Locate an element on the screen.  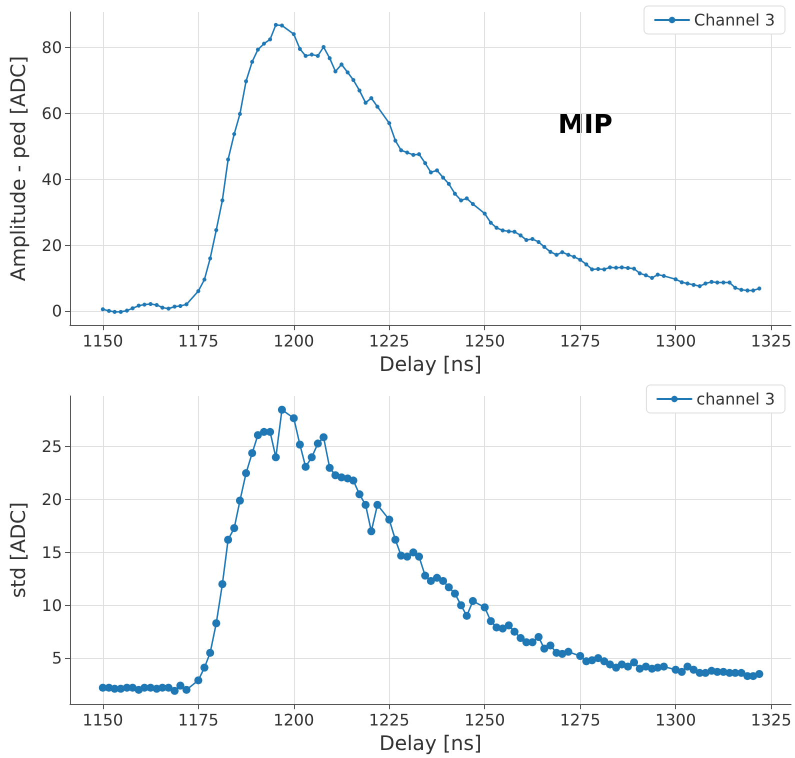
y-axis-title: std [ADC] is located at coordinates (18, 550).